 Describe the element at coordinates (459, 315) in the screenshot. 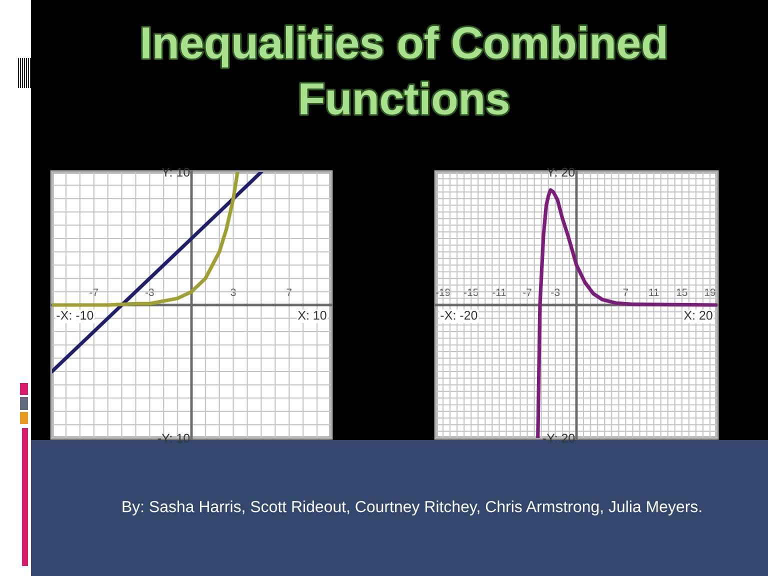

I see `annotation: -X: -20` at that location.